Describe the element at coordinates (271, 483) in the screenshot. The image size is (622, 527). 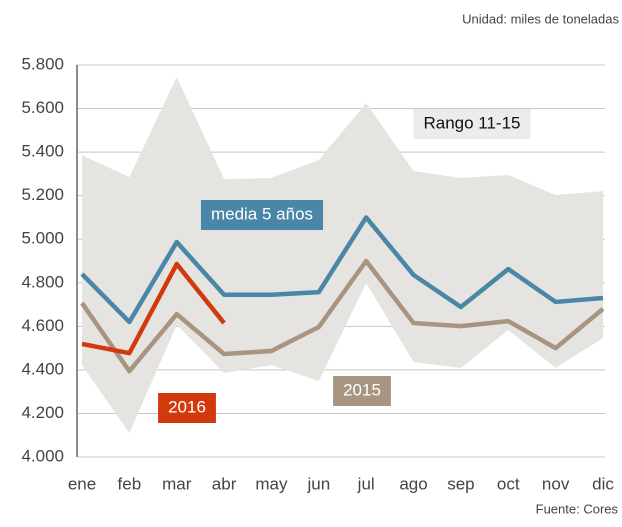
I see `x-tick-label: may` at that location.